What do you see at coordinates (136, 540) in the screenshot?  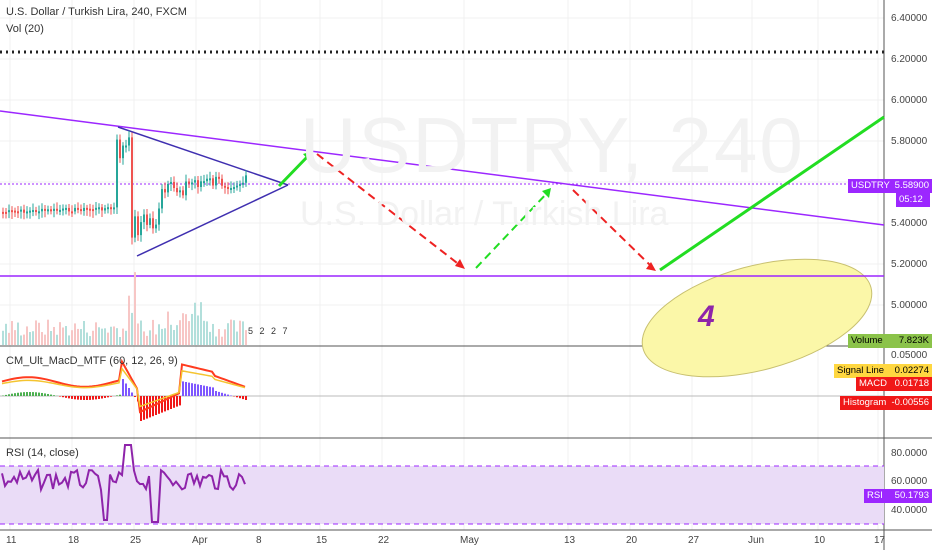 I see `time-tick: 25` at bounding box center [136, 540].